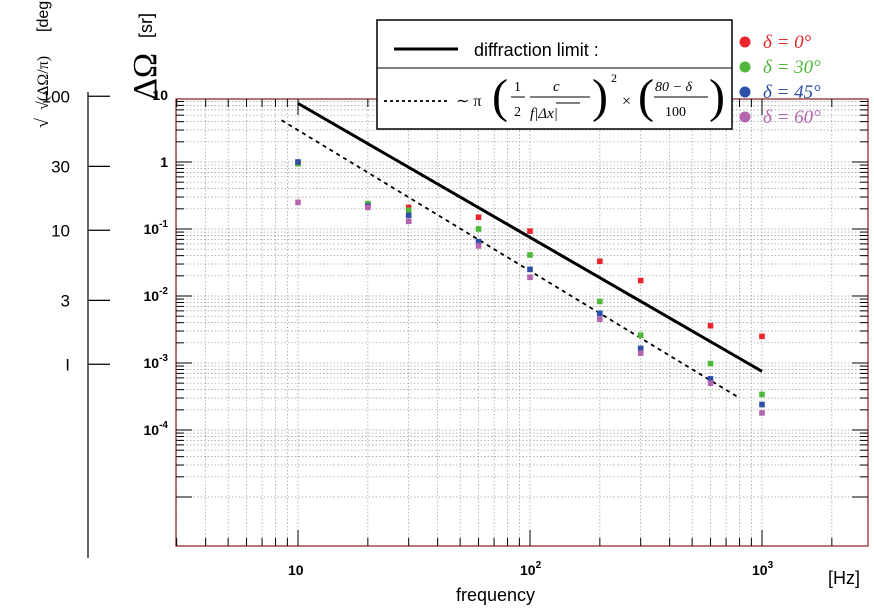  I want to click on secondary-axis-tick-label: 100, so click(56, 96).